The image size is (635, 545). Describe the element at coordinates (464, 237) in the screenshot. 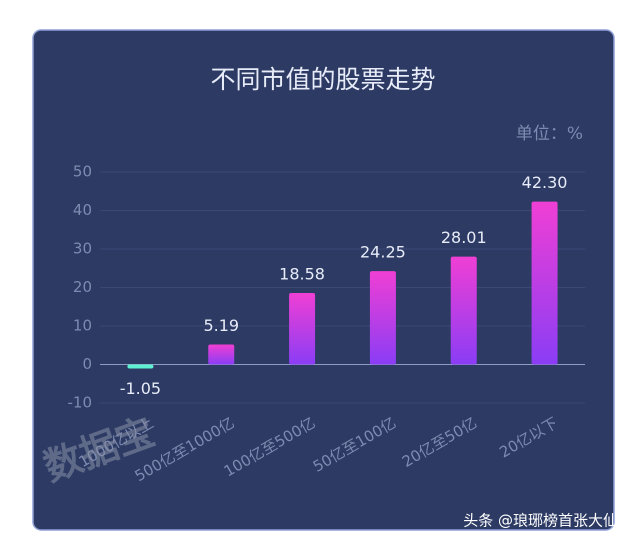

I see `value-label: 28.01` at that location.